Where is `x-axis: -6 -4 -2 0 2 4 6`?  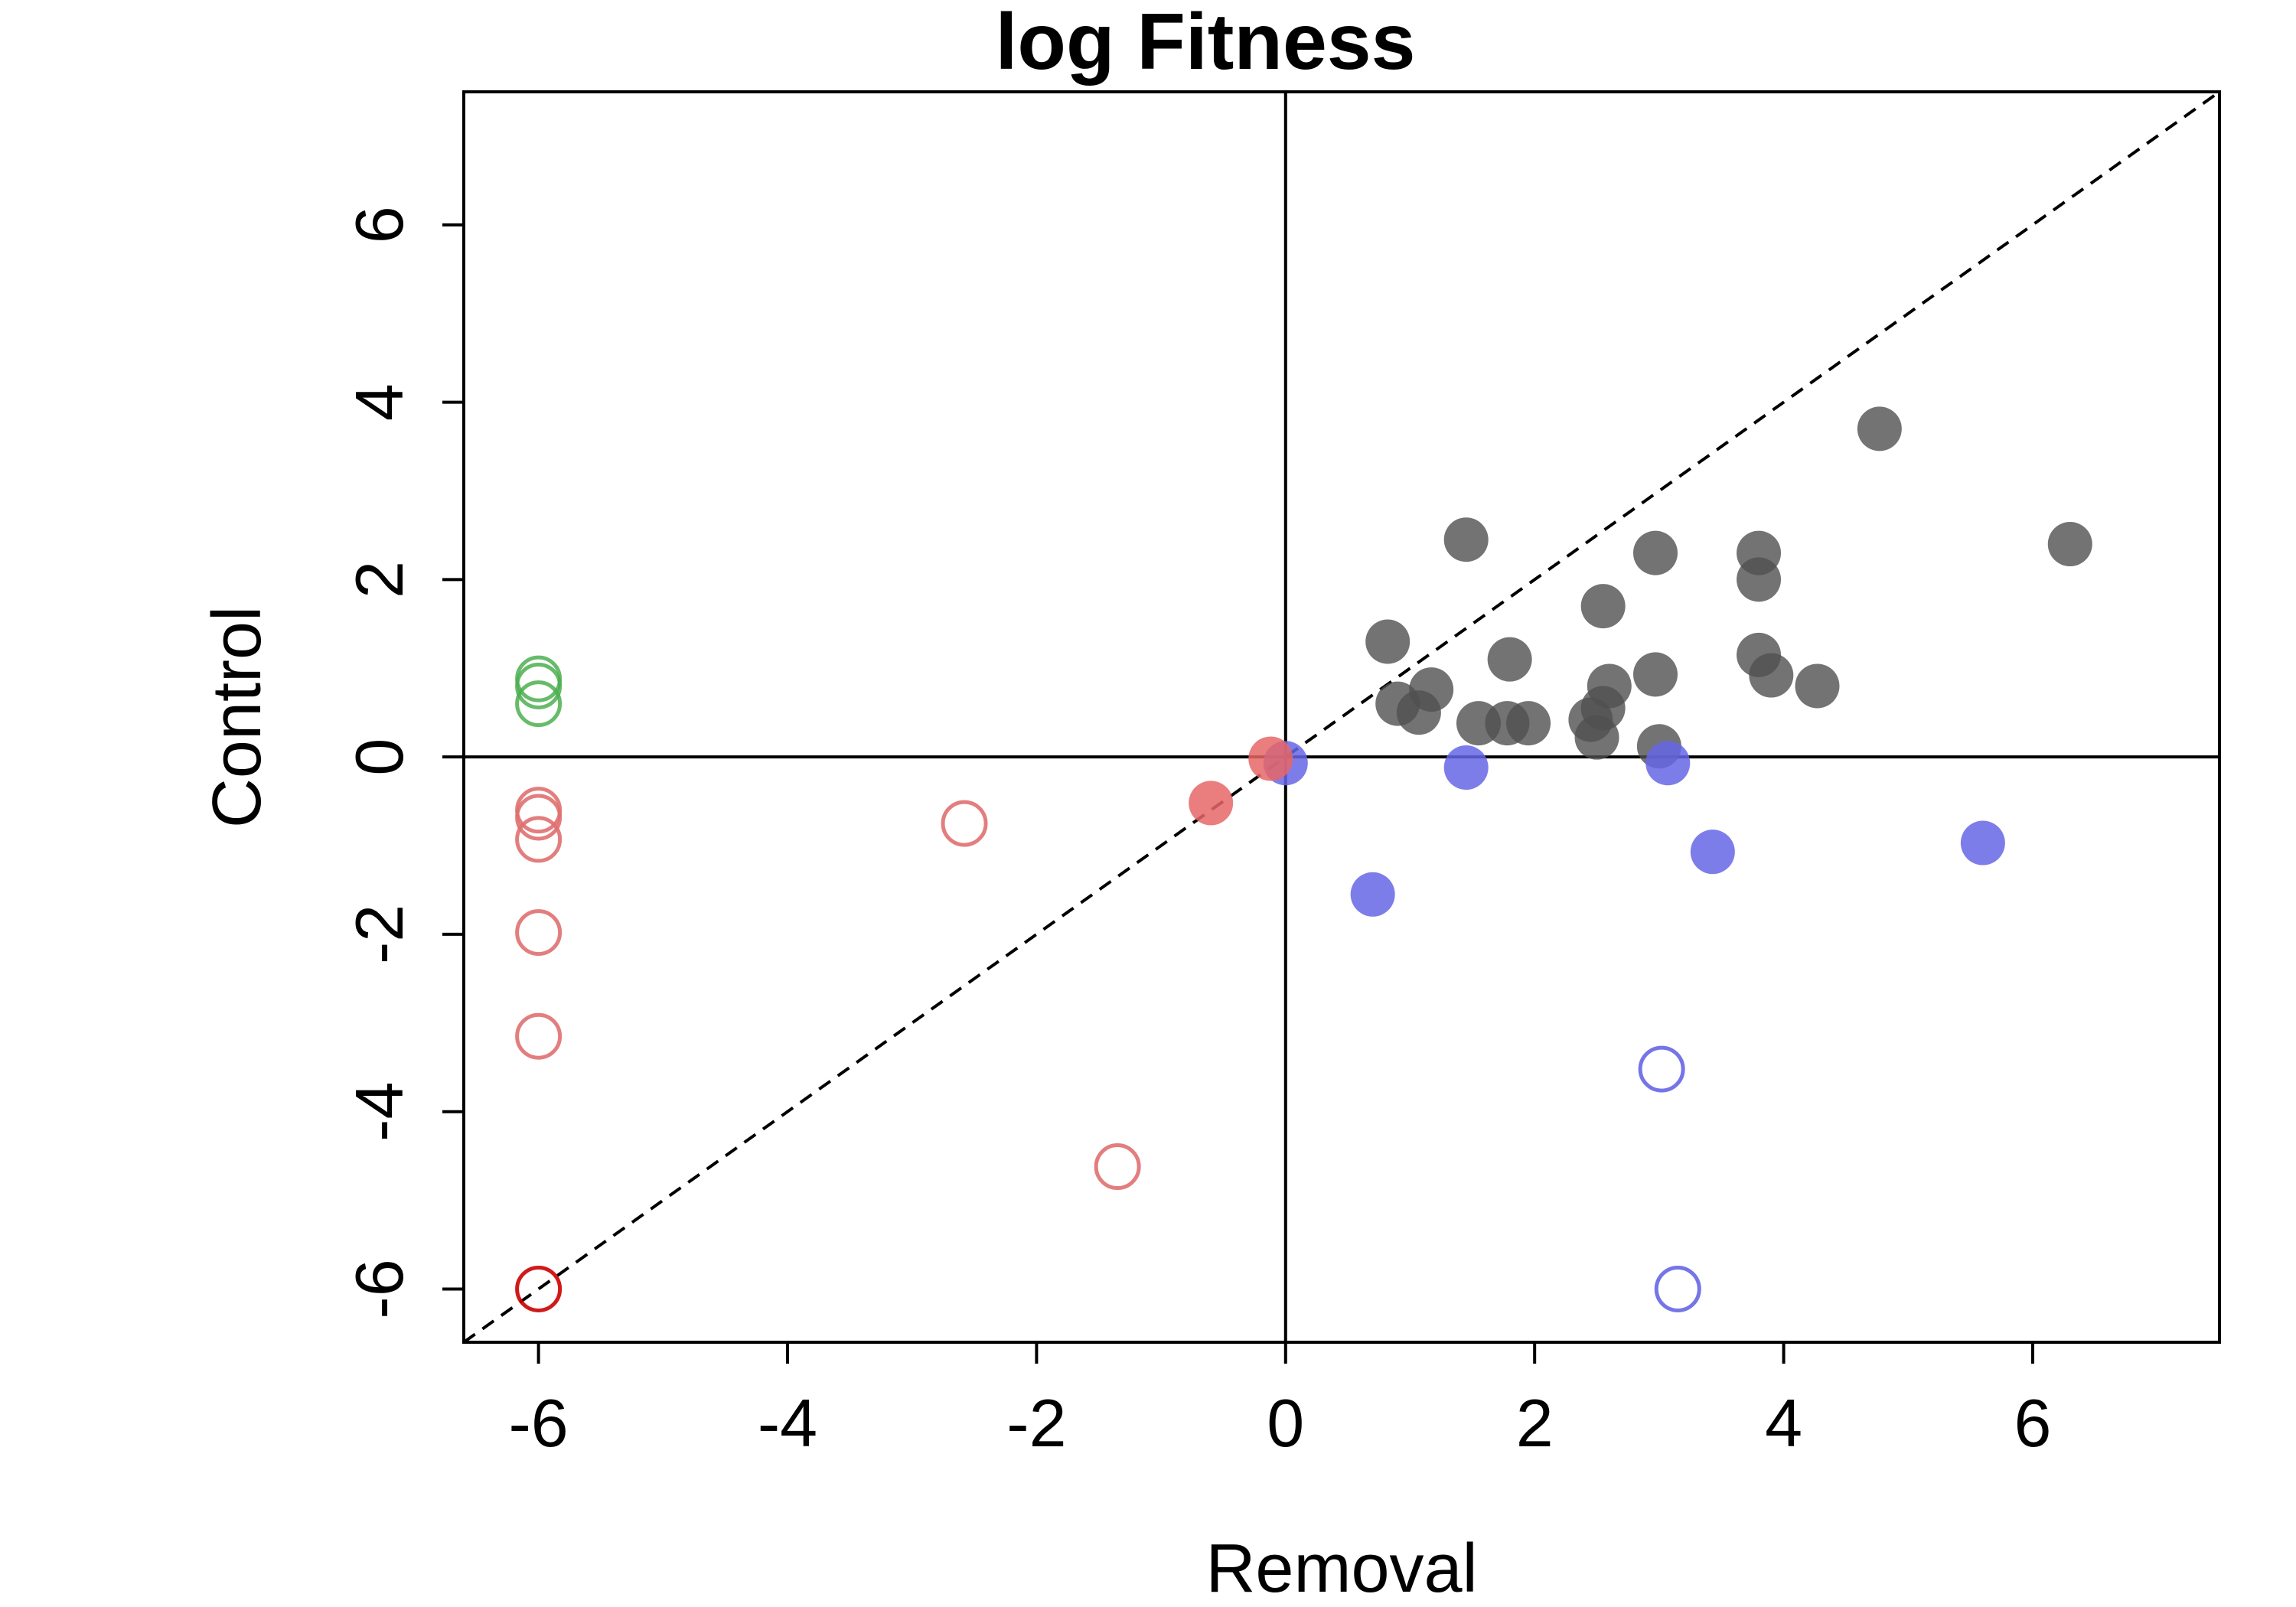
x-axis: -6 -4 -2 0 2 4 6 is located at coordinates (1279, 1401).